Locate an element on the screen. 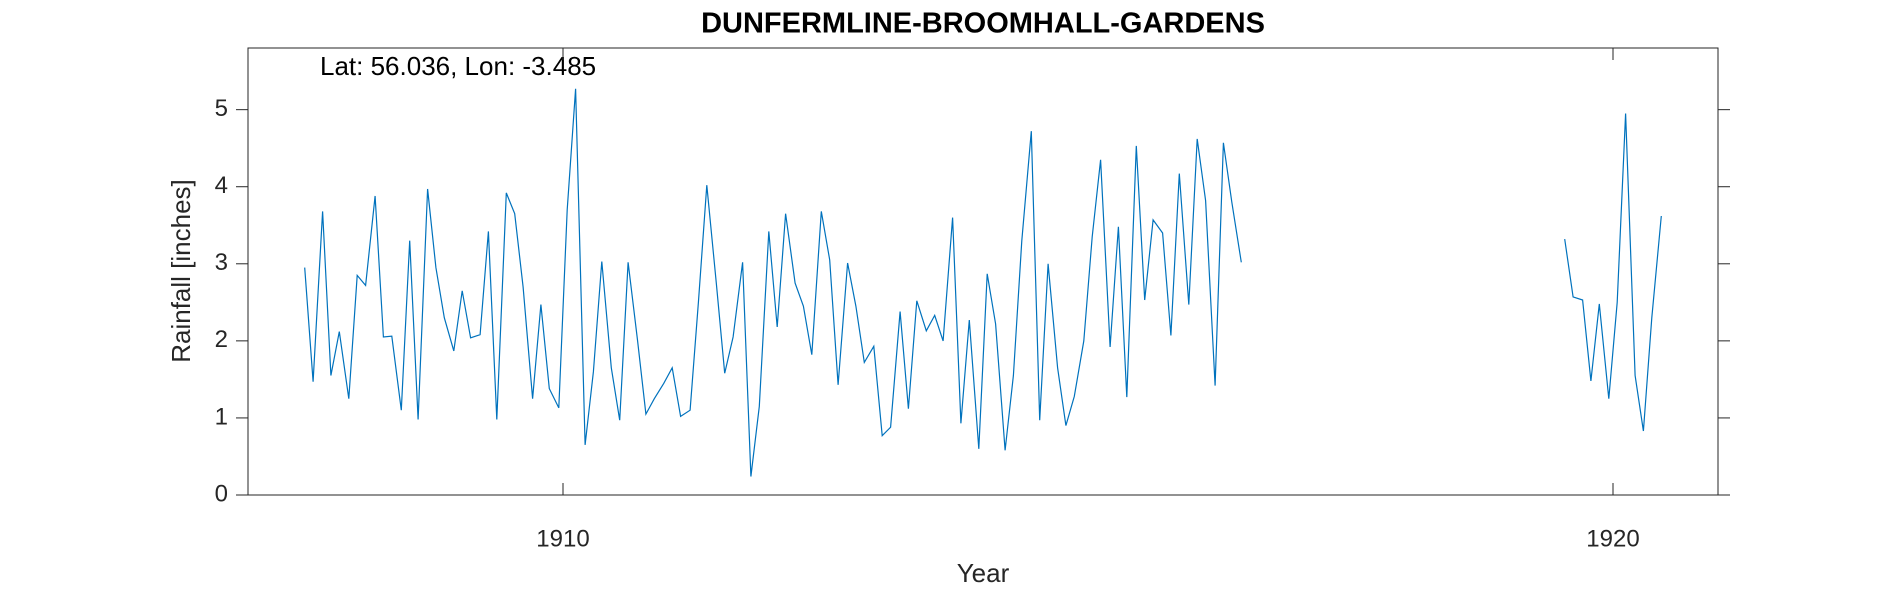 The height and width of the screenshot is (591, 1890). chart-title: DUNFERMLINE-BROOMHALL-GARDENS is located at coordinates (983, 24).